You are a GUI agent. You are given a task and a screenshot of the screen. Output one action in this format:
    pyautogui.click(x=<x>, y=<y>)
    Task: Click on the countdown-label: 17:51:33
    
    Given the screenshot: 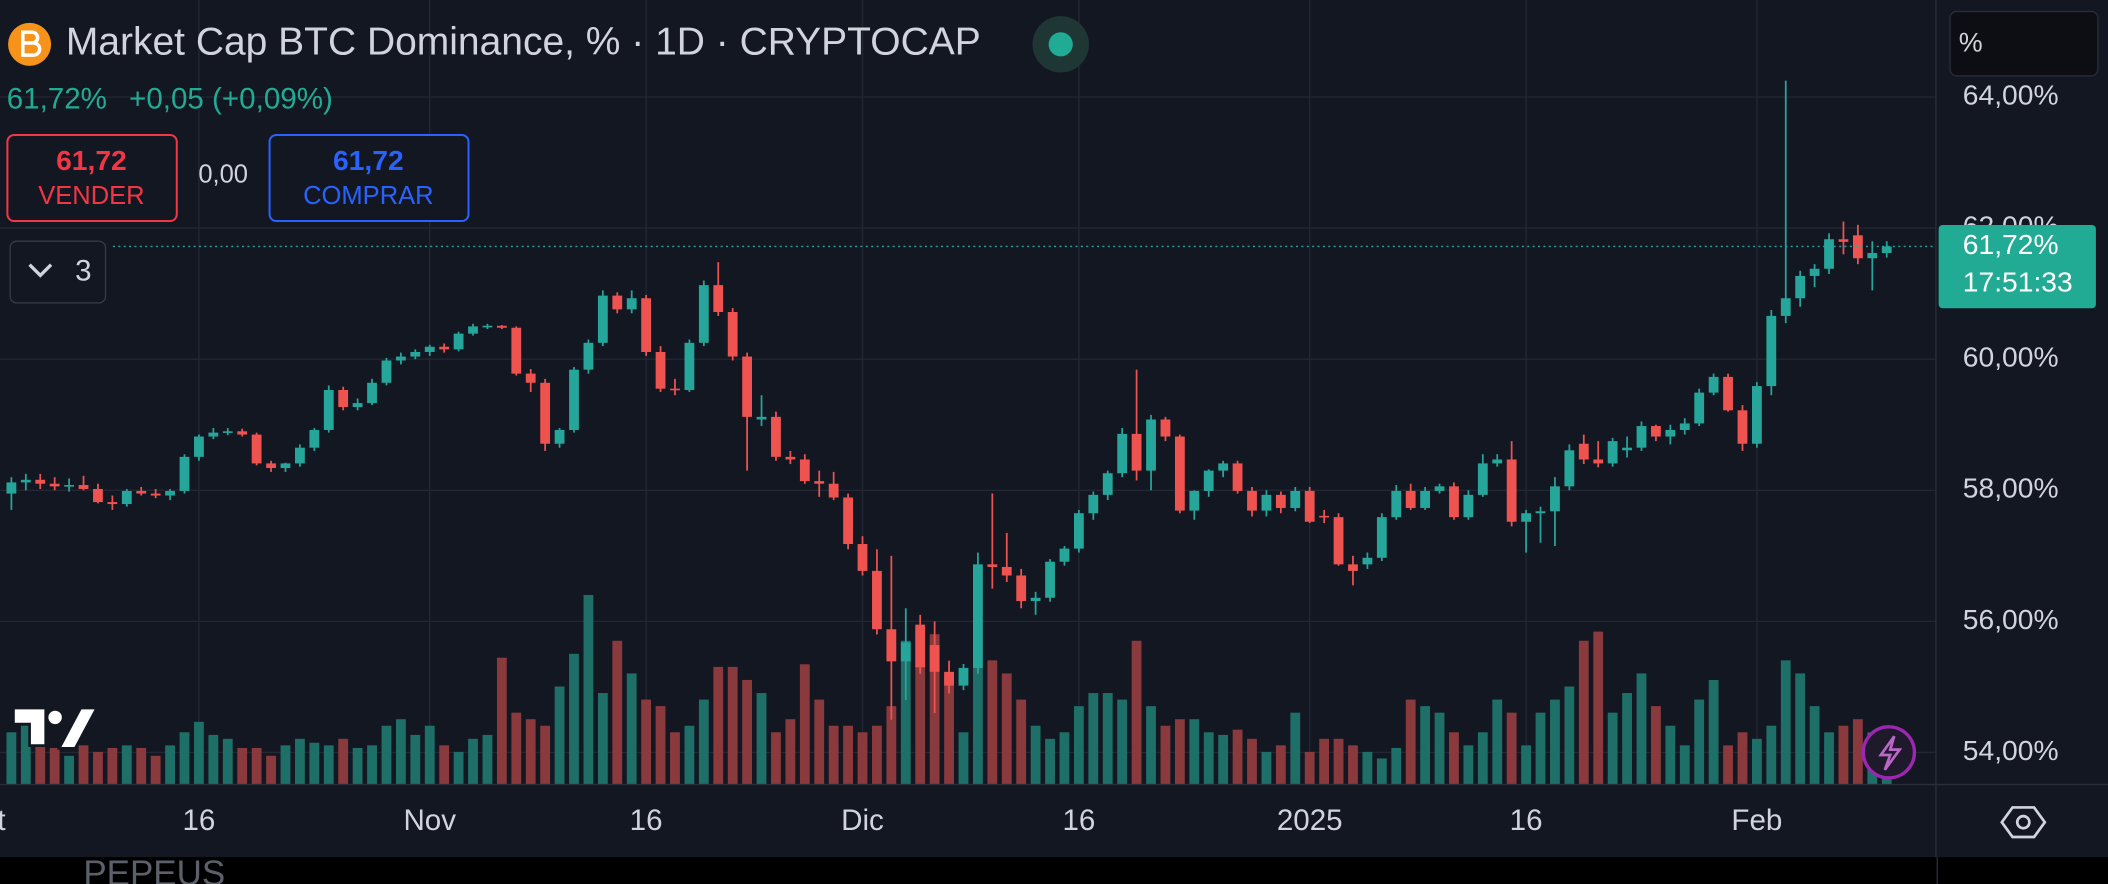 What is the action you would take?
    pyautogui.click(x=2018, y=282)
    